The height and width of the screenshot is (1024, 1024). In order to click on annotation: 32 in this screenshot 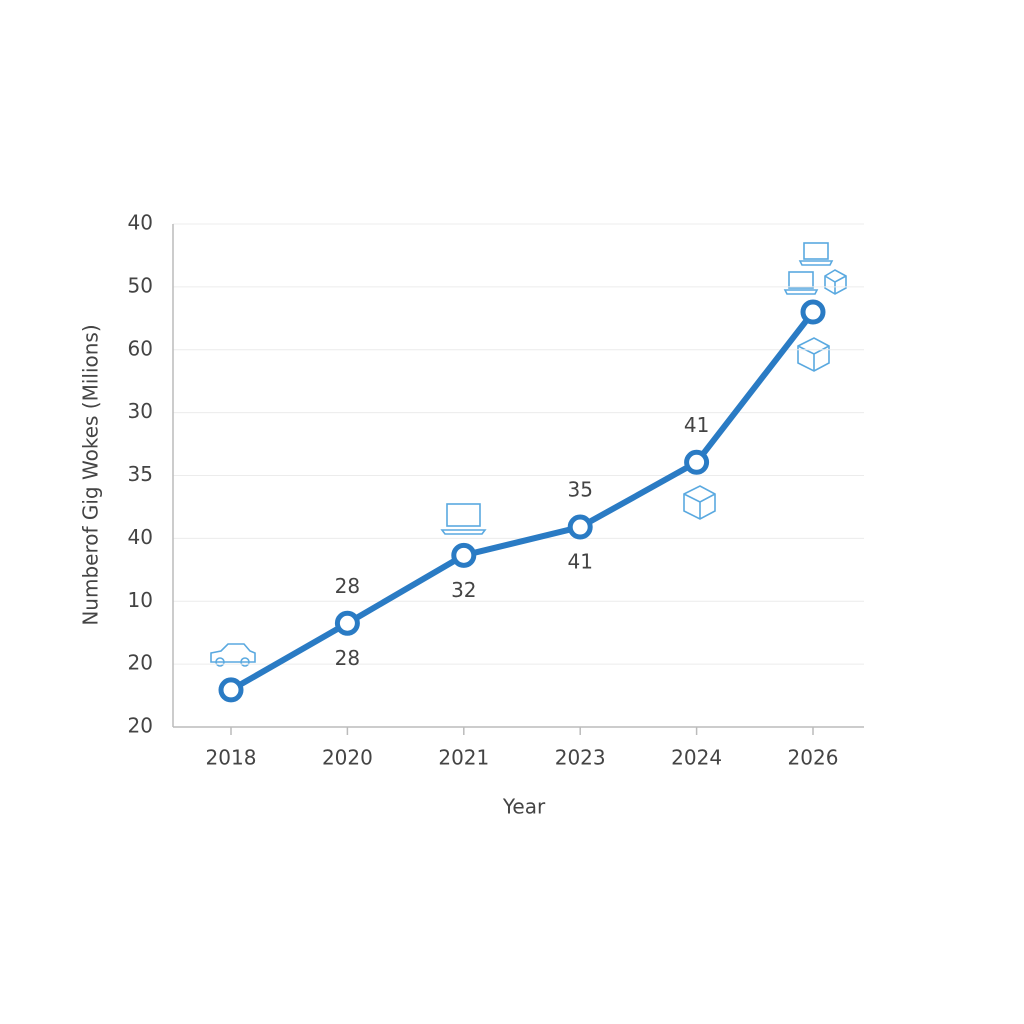, I will do `click(463, 590)`.